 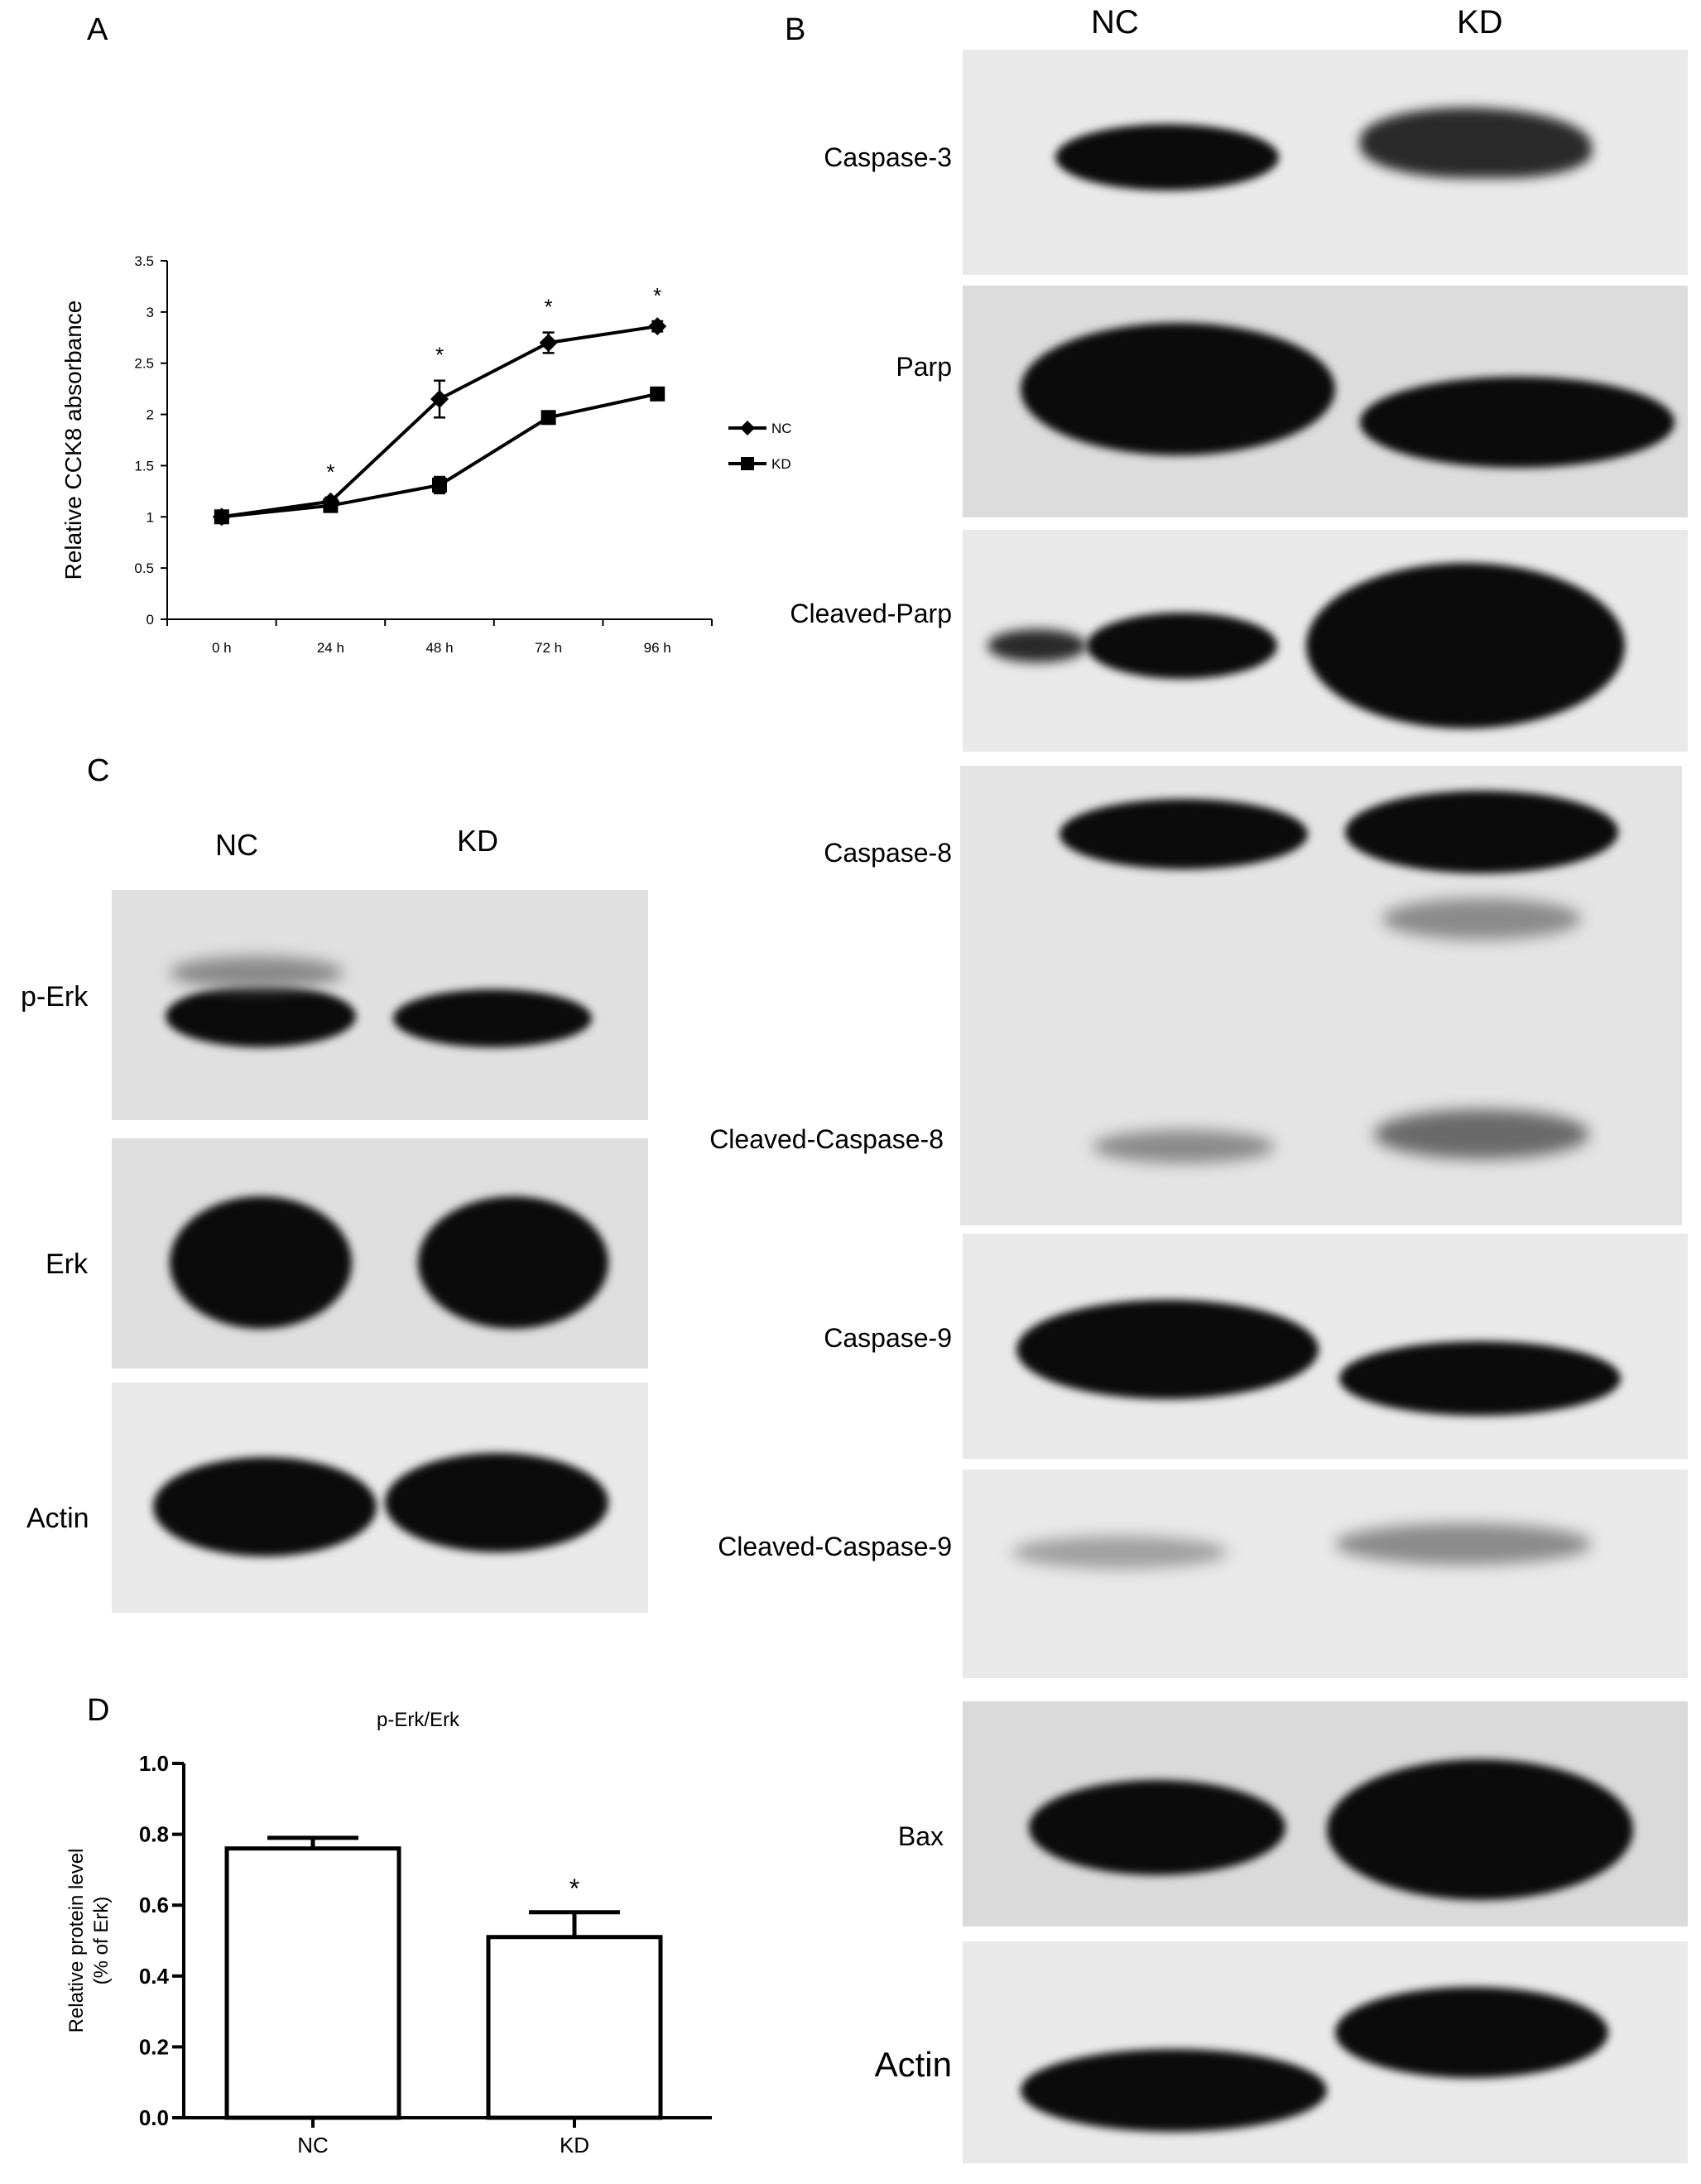 I want to click on lane-header-nc: NC, so click(x=1115, y=22).